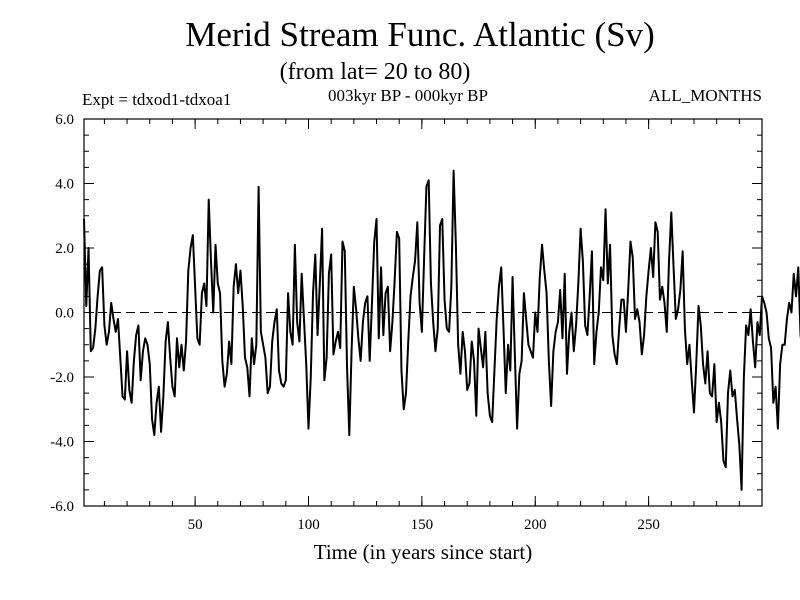 This screenshot has height=600, width=800. Describe the element at coordinates (62, 443) in the screenshot. I see `y-tick-label: -4.0` at that location.